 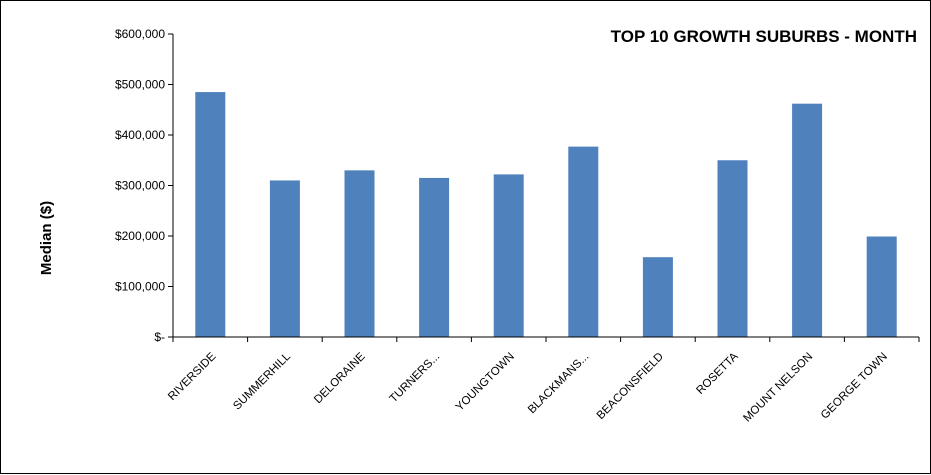 What do you see at coordinates (340, 378) in the screenshot?
I see `x-tick-label: DELORAINE` at bounding box center [340, 378].